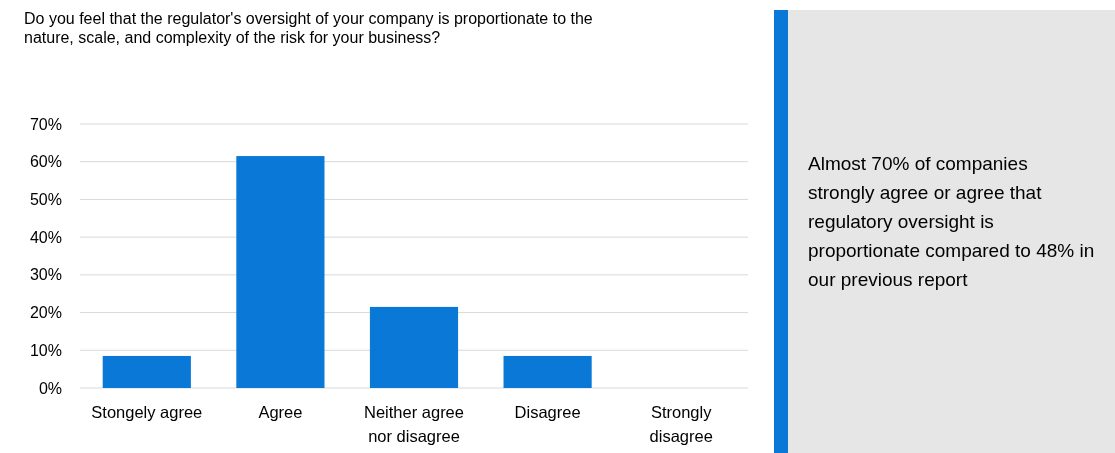  I want to click on x-tick-label: Agree, so click(280, 412).